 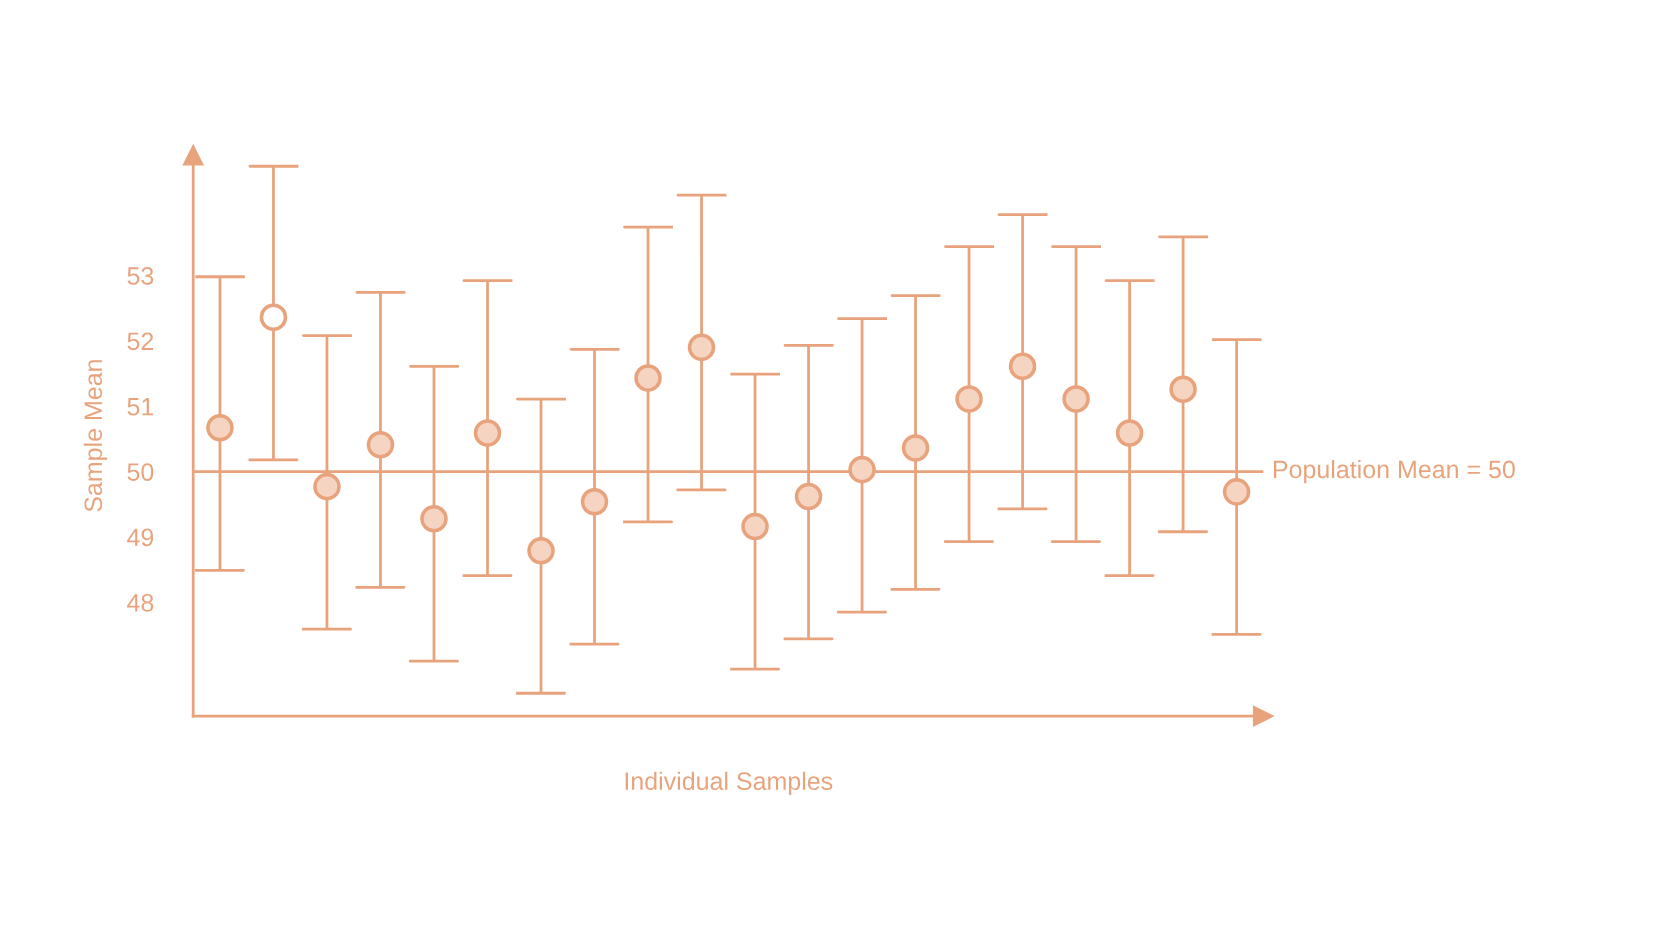 What do you see at coordinates (95, 436) in the screenshot?
I see `y-axis-title: Sample Mean` at bounding box center [95, 436].